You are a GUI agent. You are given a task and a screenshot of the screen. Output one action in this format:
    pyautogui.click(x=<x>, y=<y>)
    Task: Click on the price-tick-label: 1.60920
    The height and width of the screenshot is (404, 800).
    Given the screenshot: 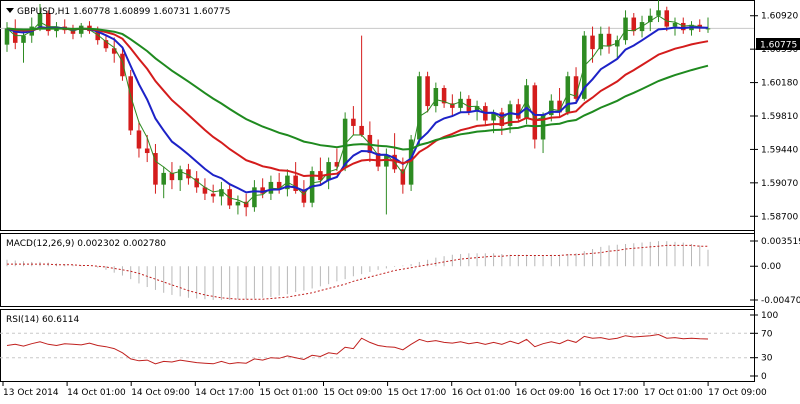 What is the action you would take?
    pyautogui.click(x=779, y=17)
    